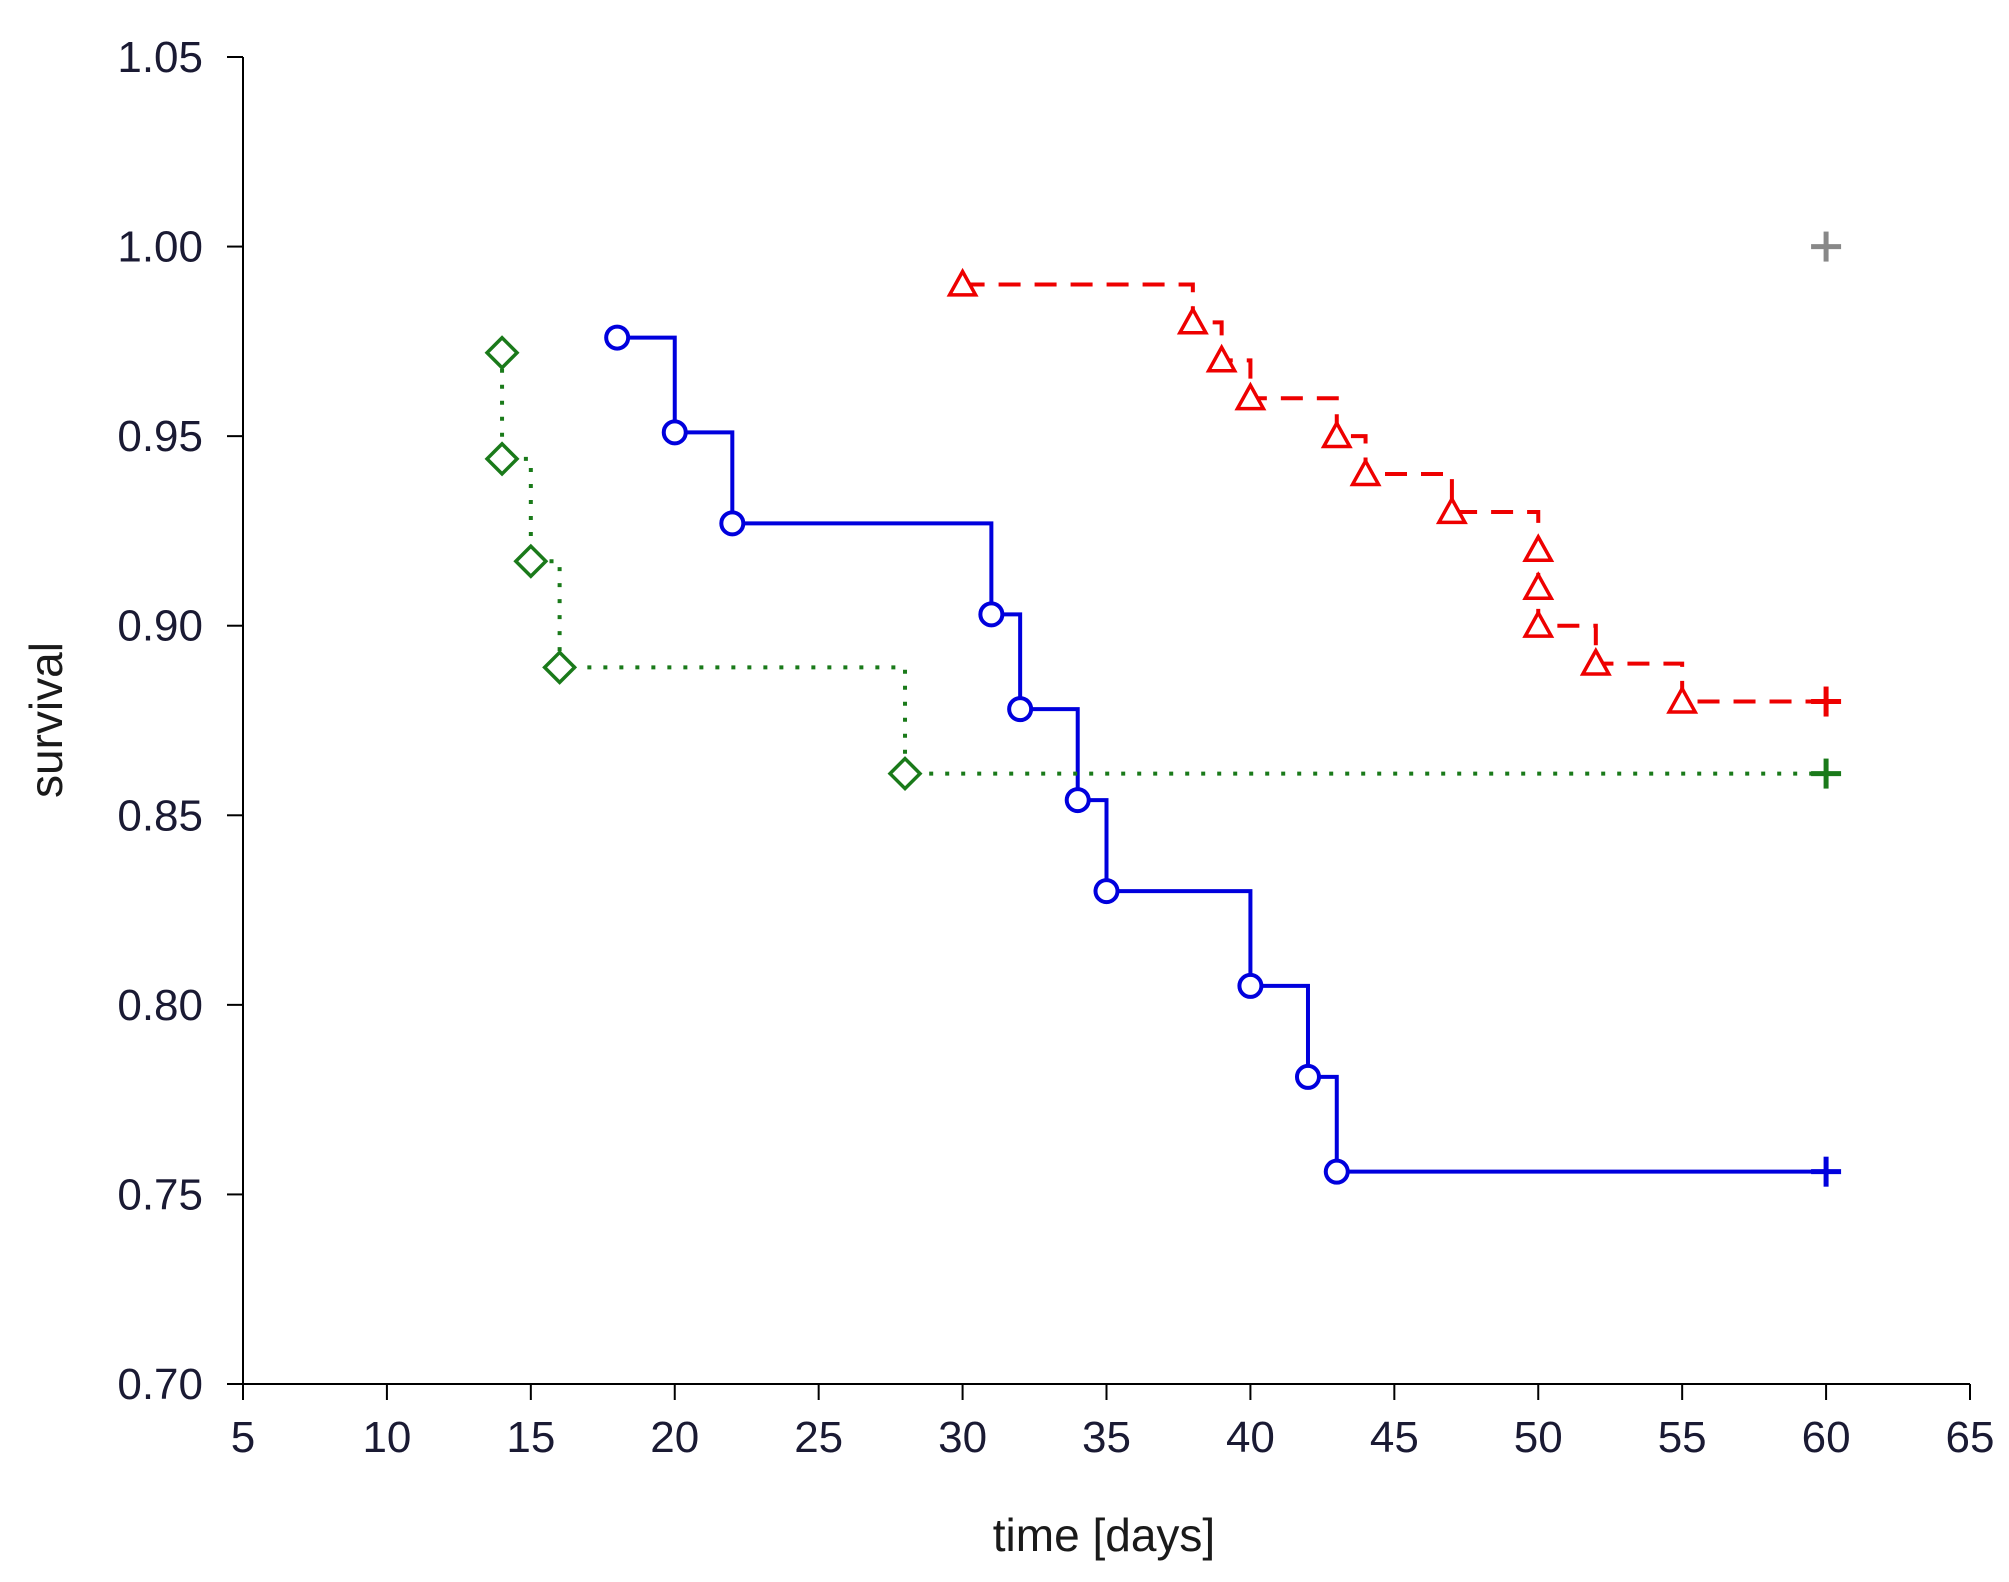  What do you see at coordinates (962, 1437) in the screenshot?
I see `x-tick-label: 30` at bounding box center [962, 1437].